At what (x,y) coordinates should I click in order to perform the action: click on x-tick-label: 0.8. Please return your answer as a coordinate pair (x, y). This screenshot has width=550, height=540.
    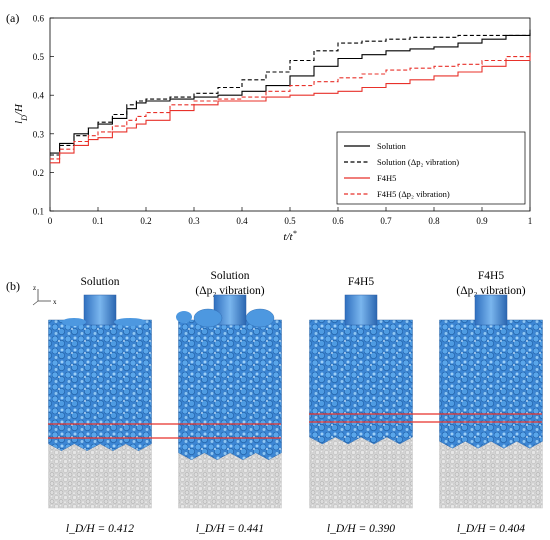
    Looking at the image, I should click on (434, 221).